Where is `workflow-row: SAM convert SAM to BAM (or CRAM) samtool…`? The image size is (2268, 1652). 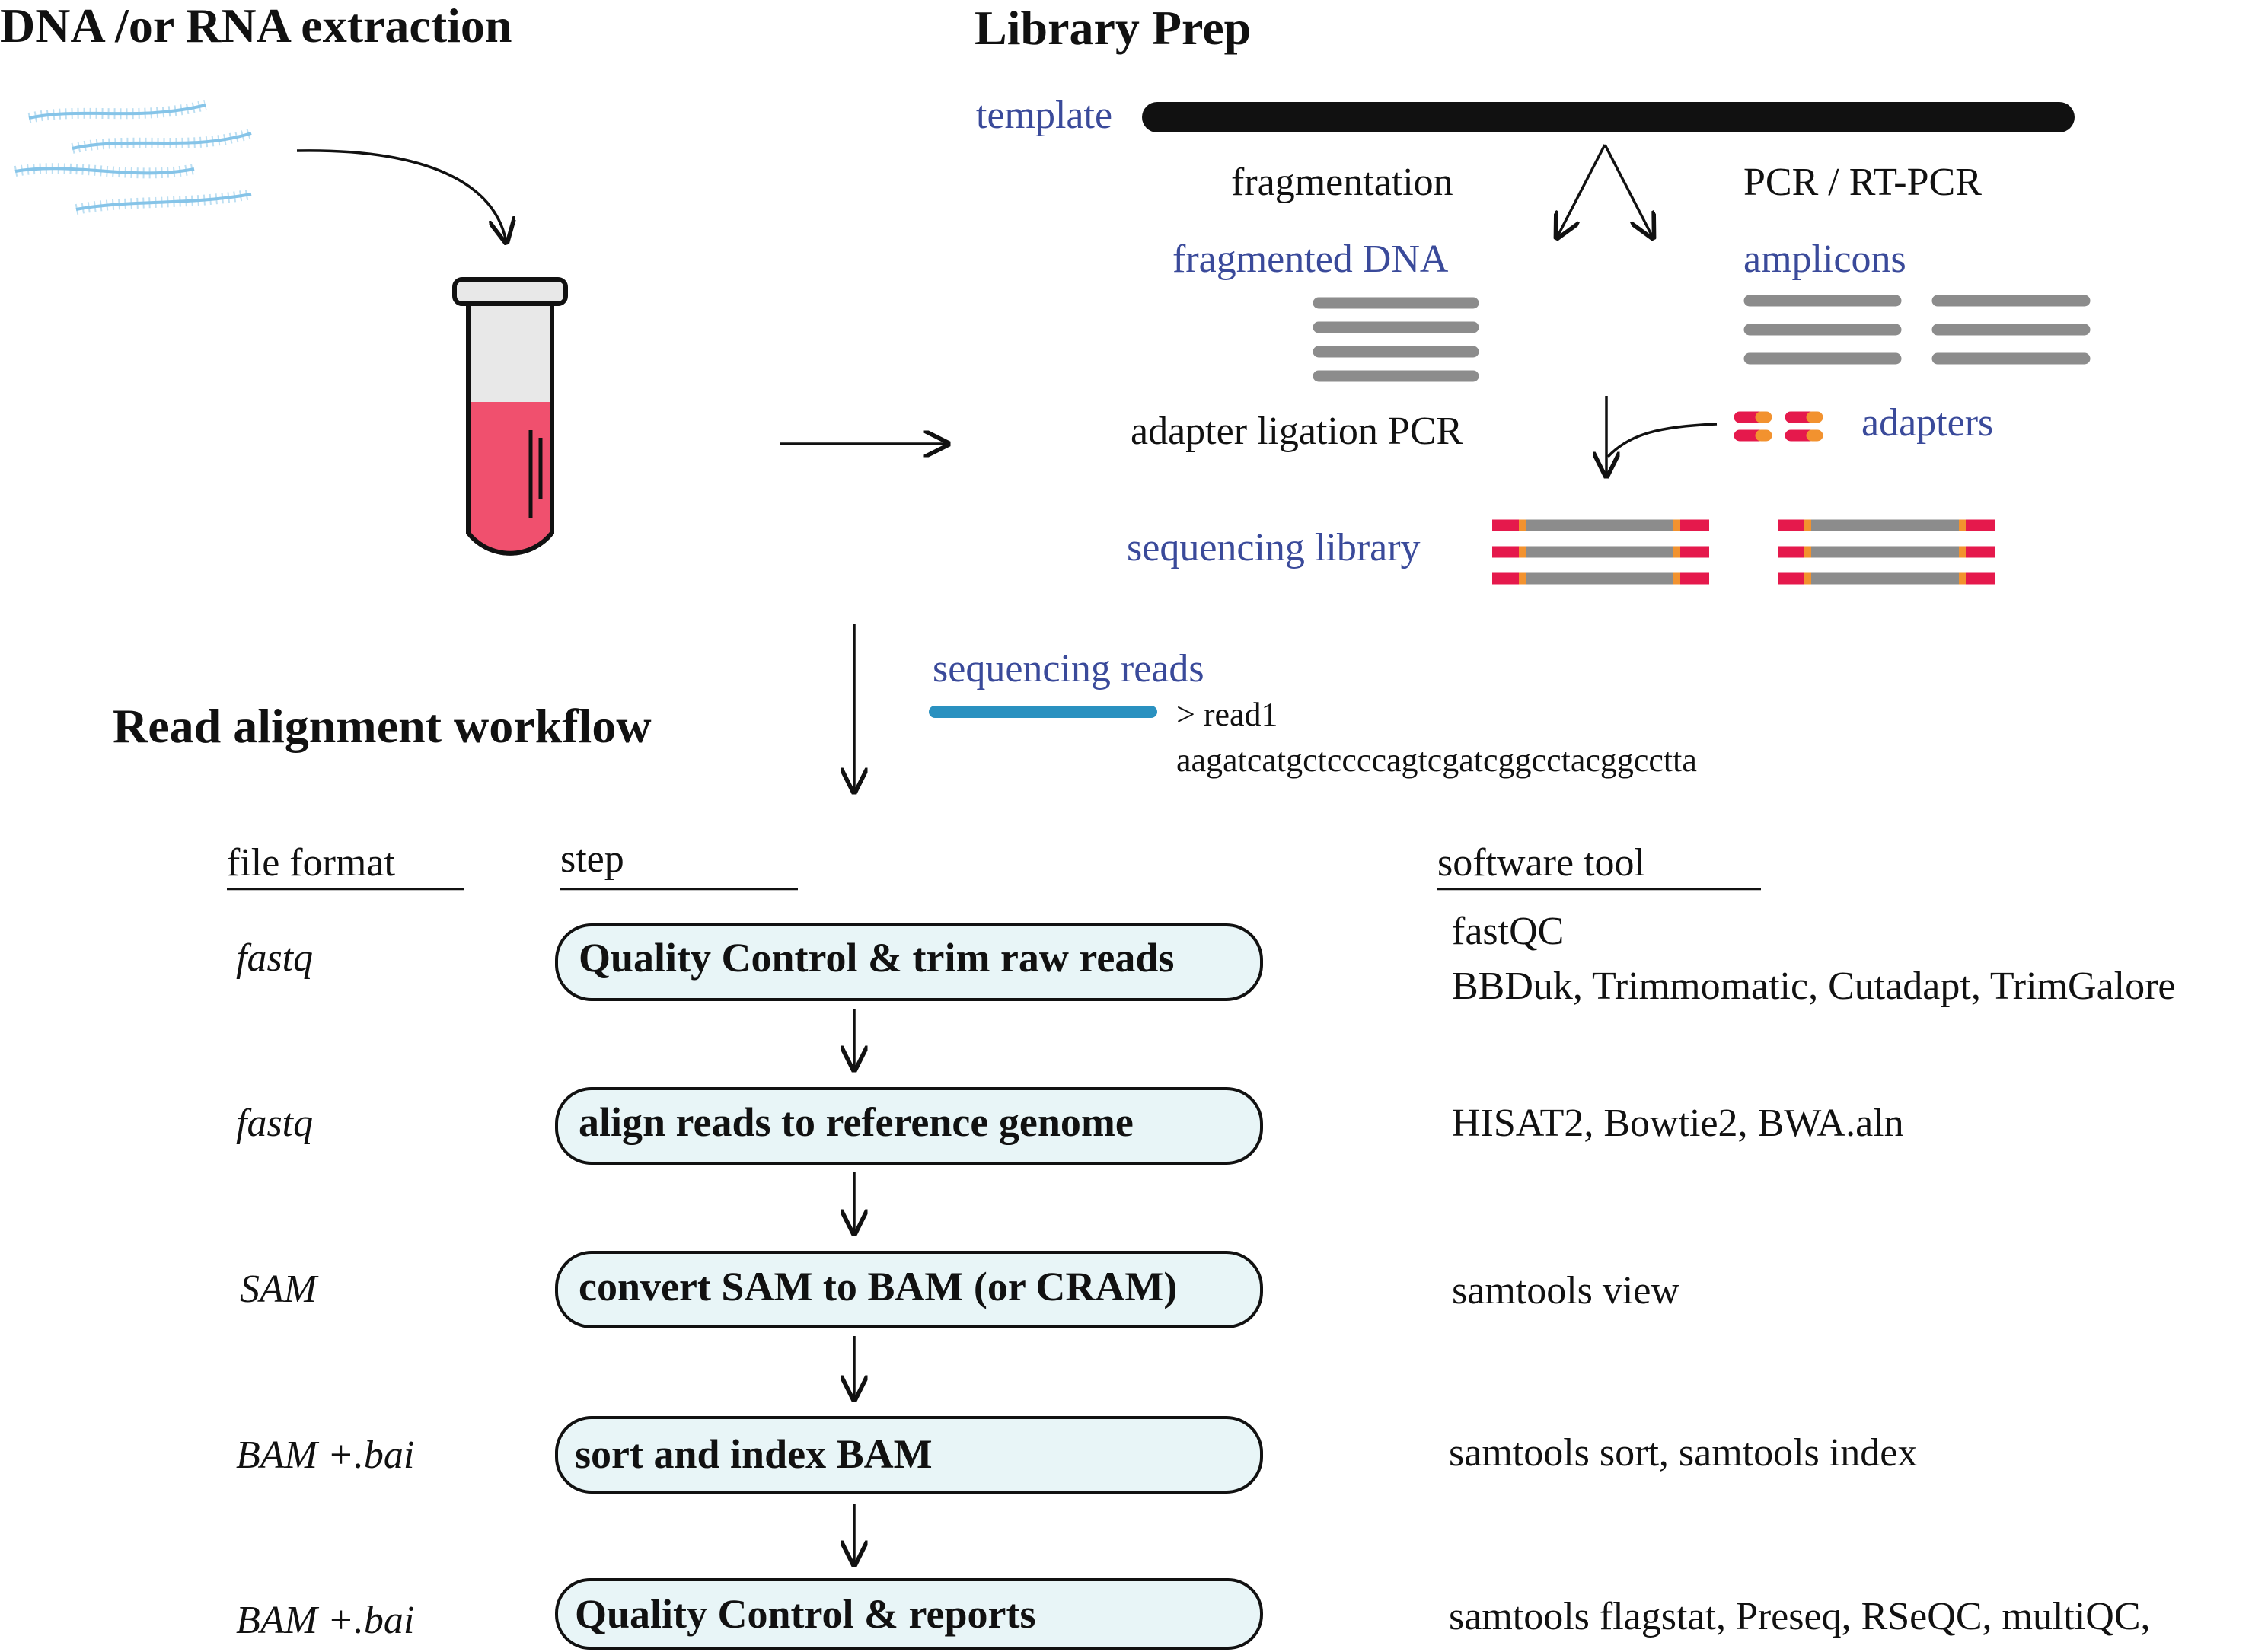 workflow-row: SAM convert SAM to BAM (or CRAM) samtool… is located at coordinates (959, 1289).